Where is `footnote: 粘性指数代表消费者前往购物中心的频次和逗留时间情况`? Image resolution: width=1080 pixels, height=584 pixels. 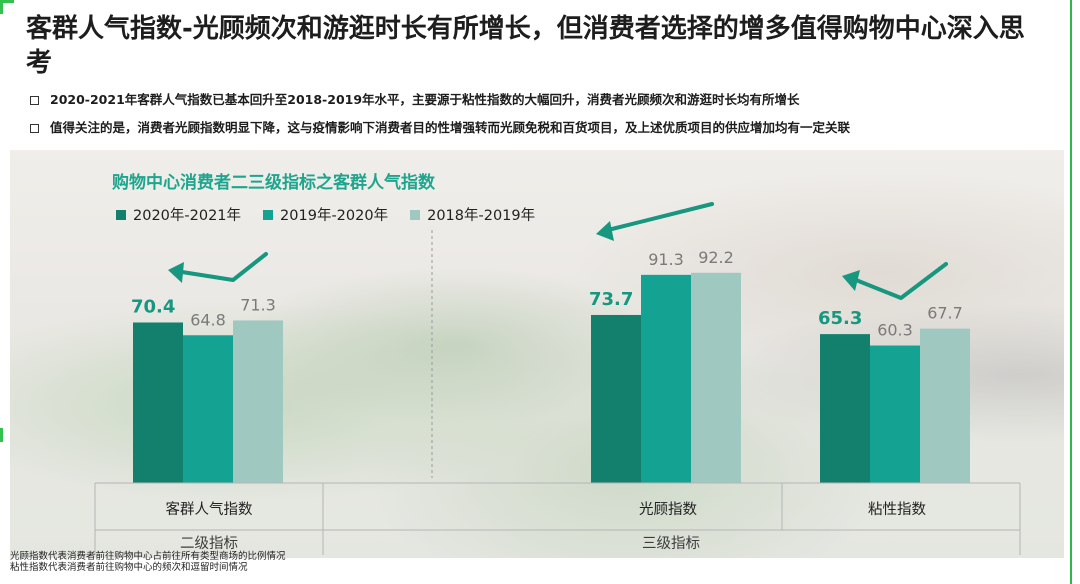 footnote: 粘性指数代表消费者前往购物中心的频次和逗留时间情况 is located at coordinates (129, 567).